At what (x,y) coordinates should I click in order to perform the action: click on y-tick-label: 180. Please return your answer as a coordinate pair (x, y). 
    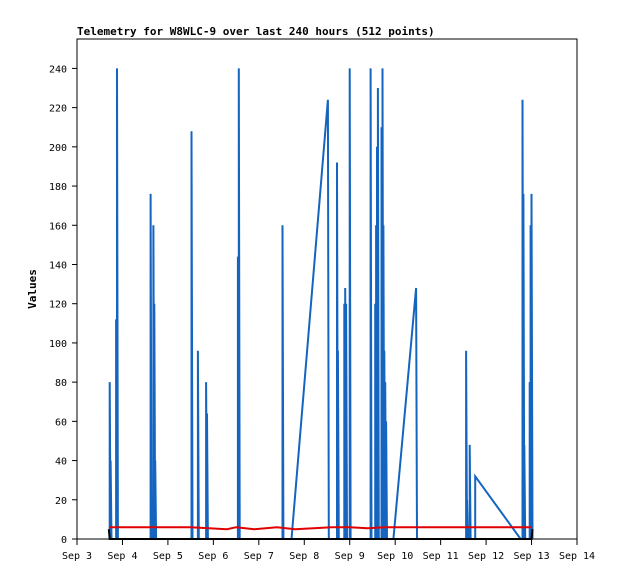
    Looking at the image, I should click on (58, 187).